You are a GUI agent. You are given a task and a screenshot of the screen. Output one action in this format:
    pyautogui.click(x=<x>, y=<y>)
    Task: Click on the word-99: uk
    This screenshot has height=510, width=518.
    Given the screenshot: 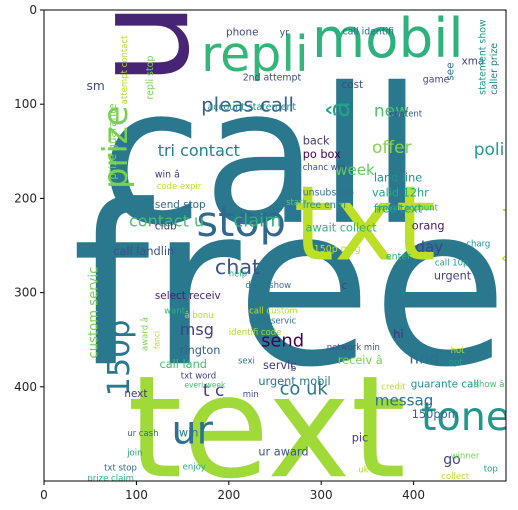 What is the action you would take?
    pyautogui.click(x=363, y=471)
    